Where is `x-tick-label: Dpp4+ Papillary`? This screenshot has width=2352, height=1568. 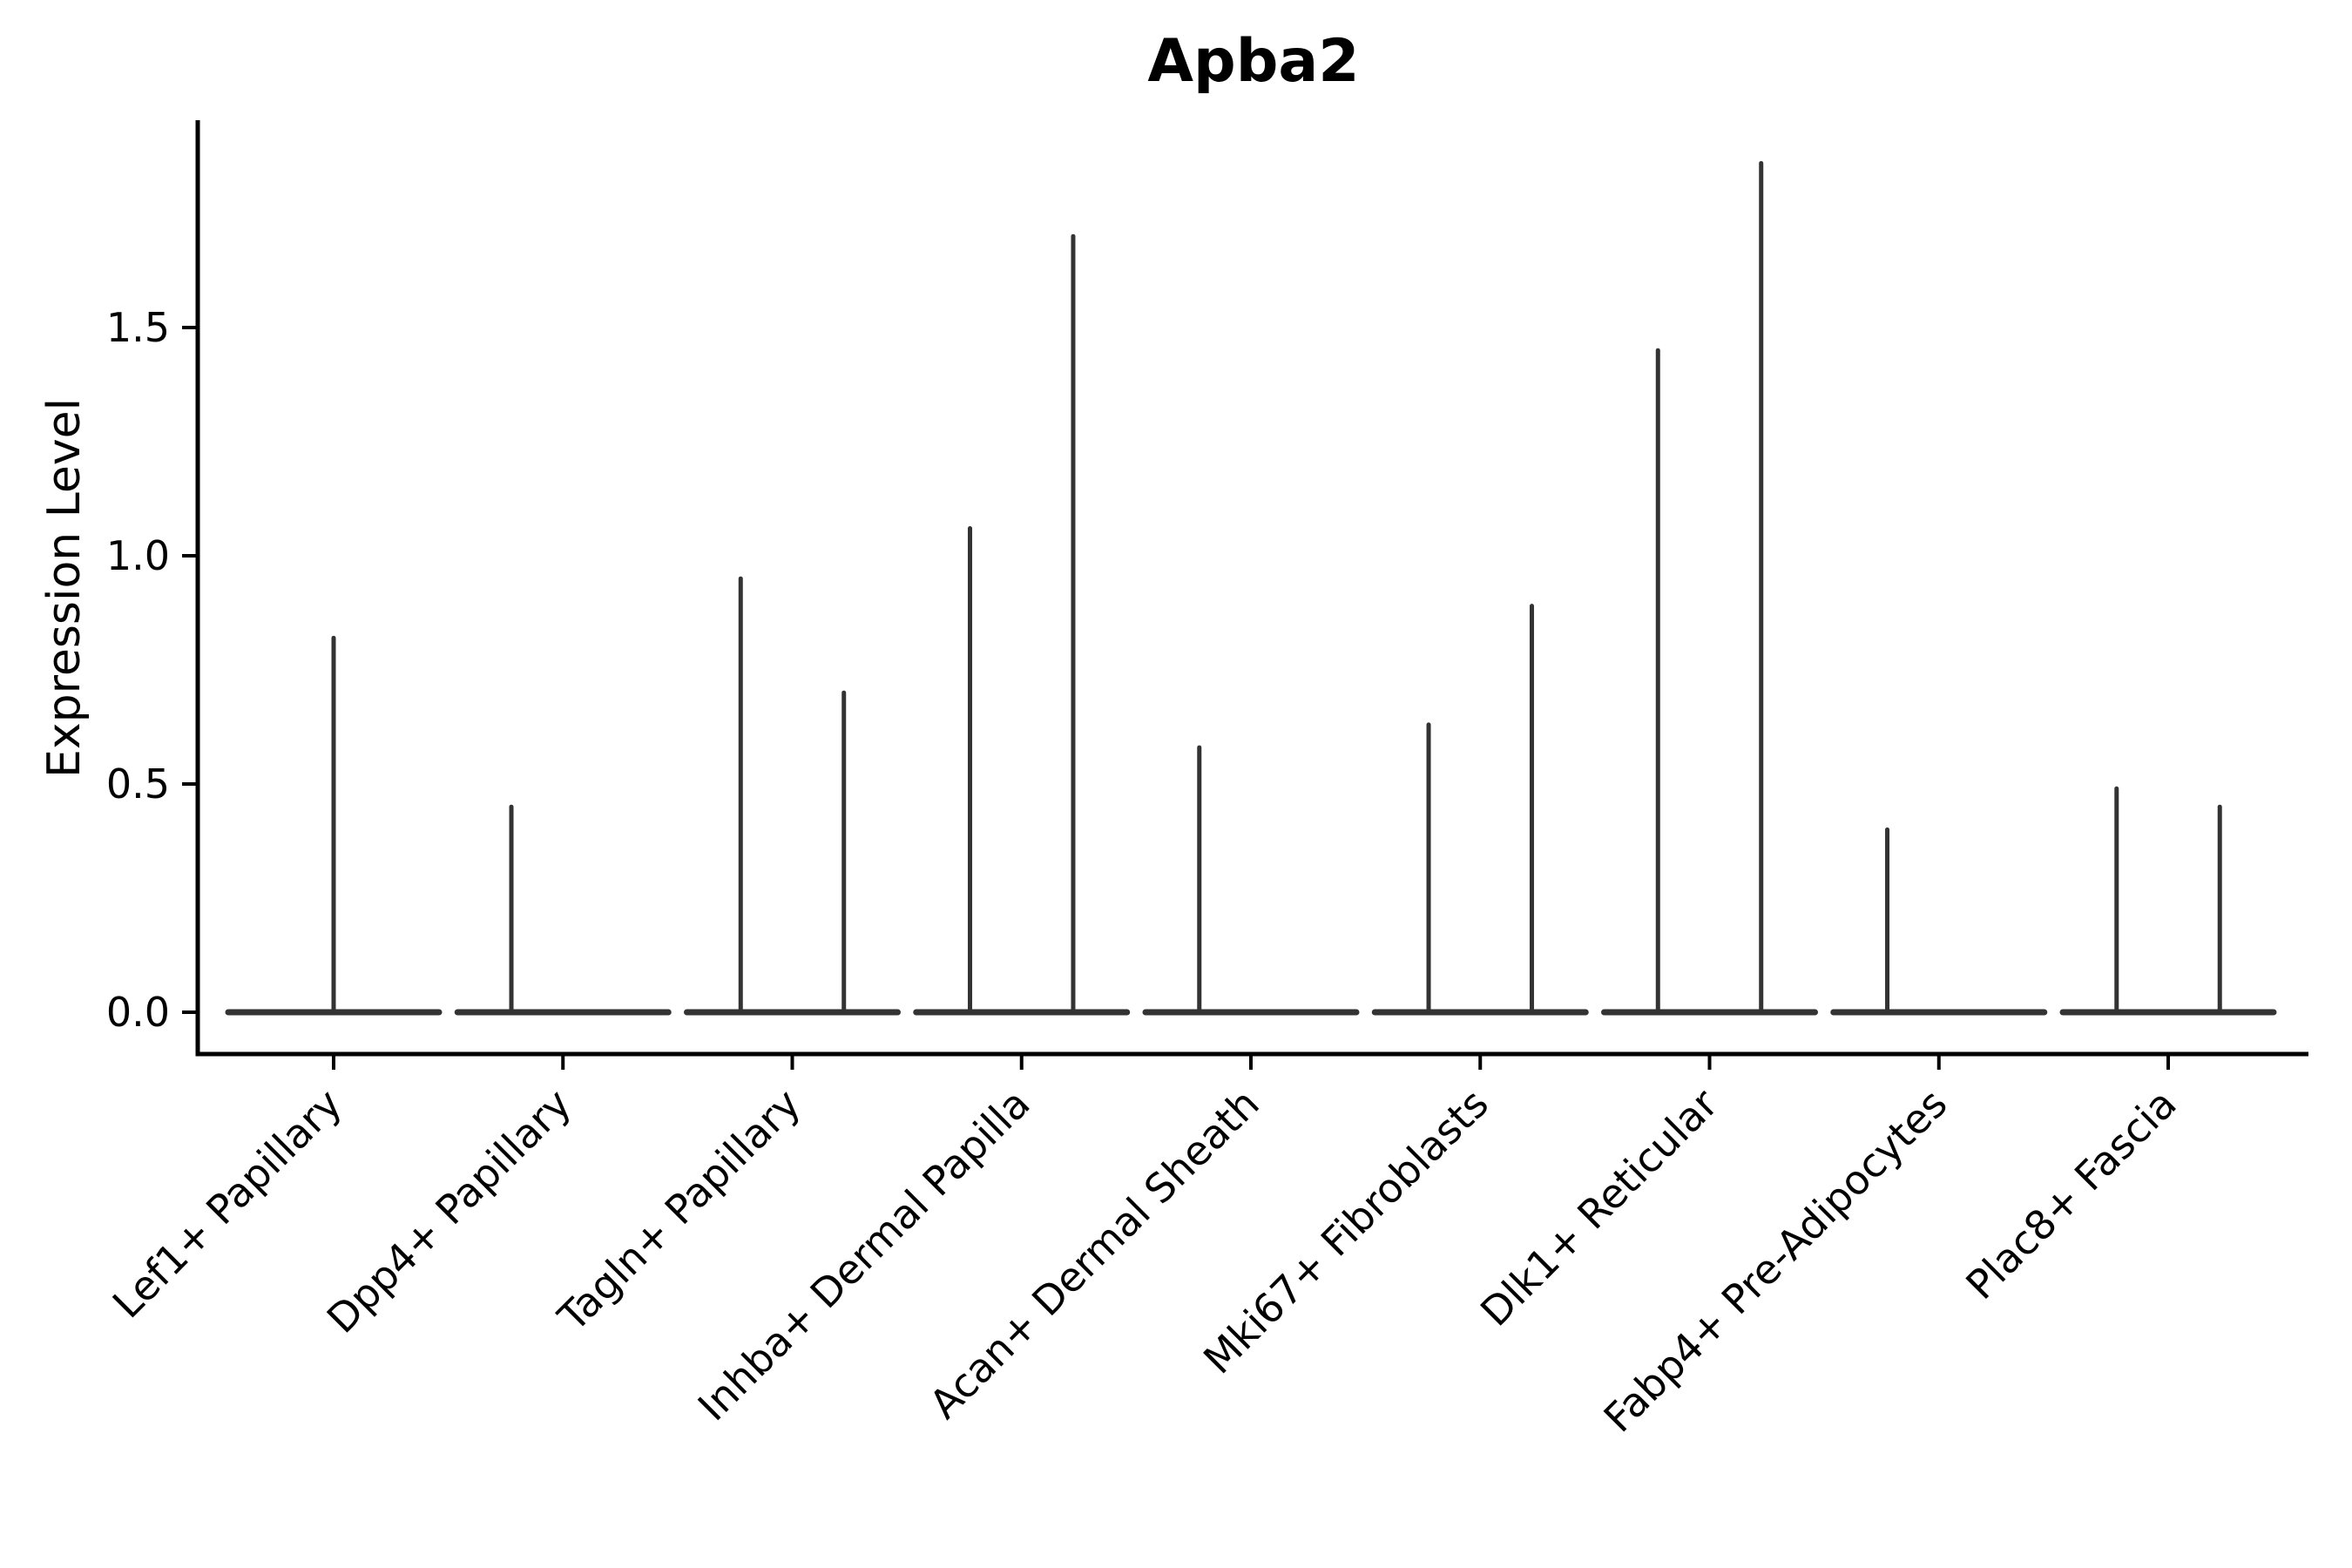 x-tick-label: Dpp4+ Papillary is located at coordinates (449, 1211).